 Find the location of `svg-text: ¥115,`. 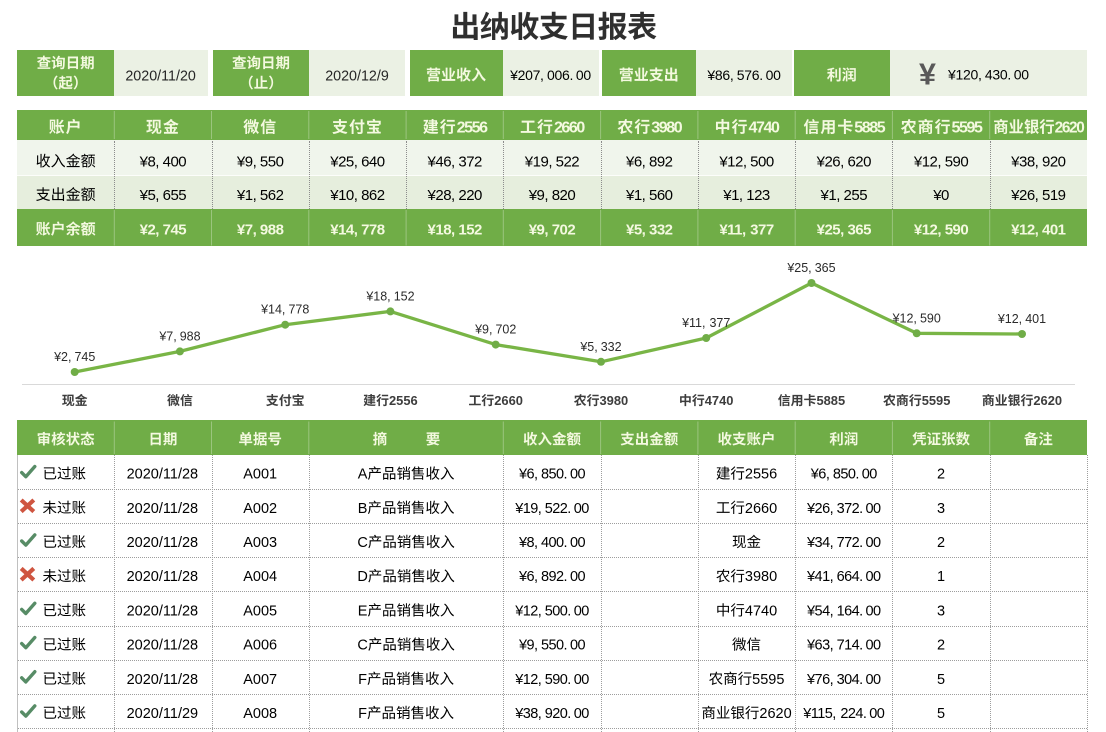

svg-text: ¥115, is located at coordinates (818, 714).